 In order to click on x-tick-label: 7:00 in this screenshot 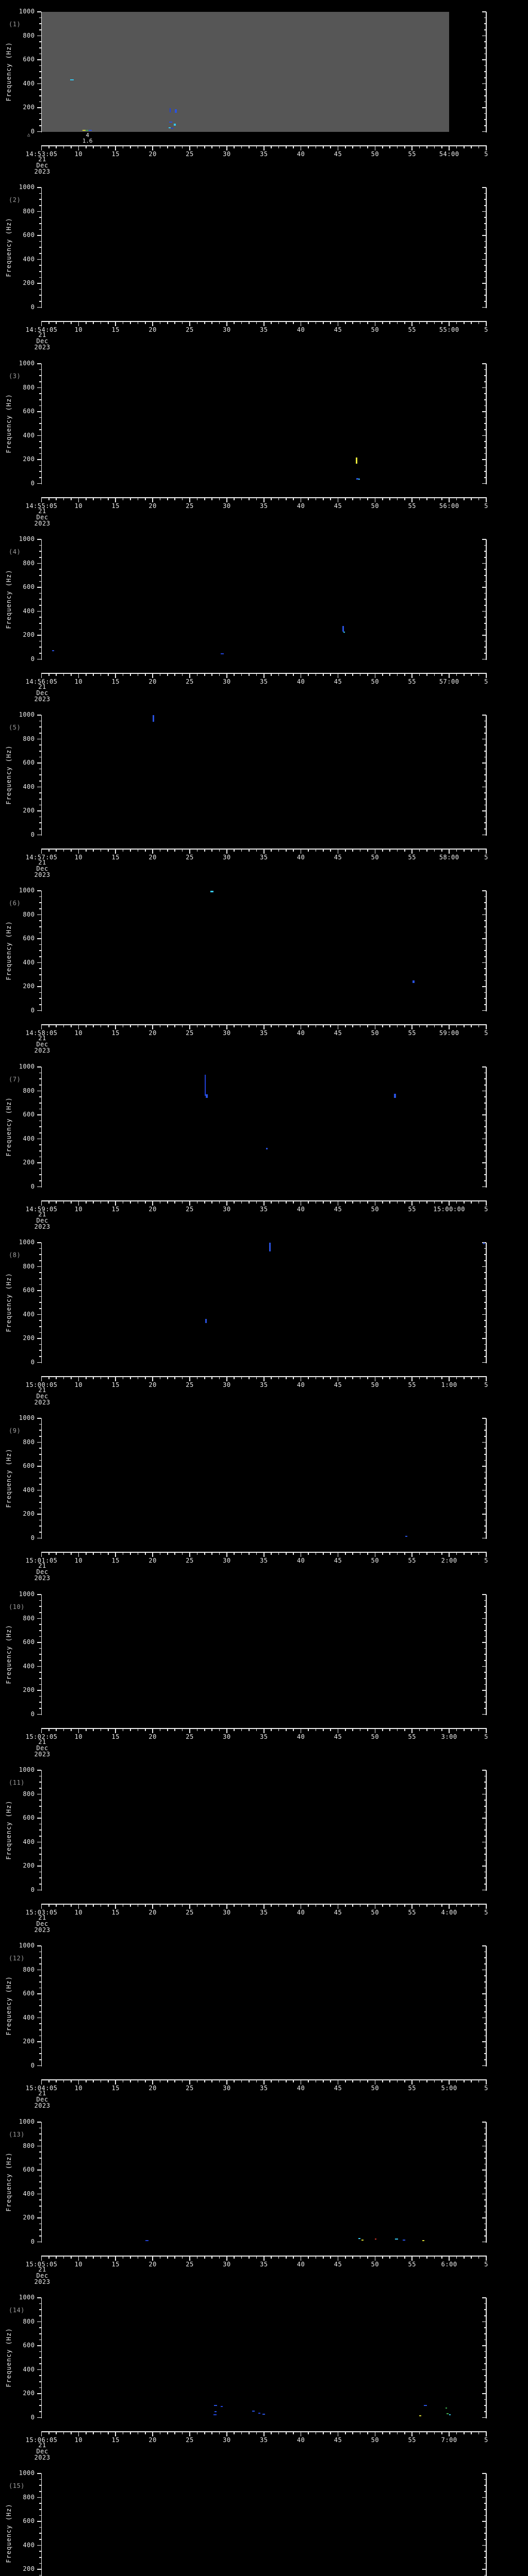, I will do `click(449, 2440)`.